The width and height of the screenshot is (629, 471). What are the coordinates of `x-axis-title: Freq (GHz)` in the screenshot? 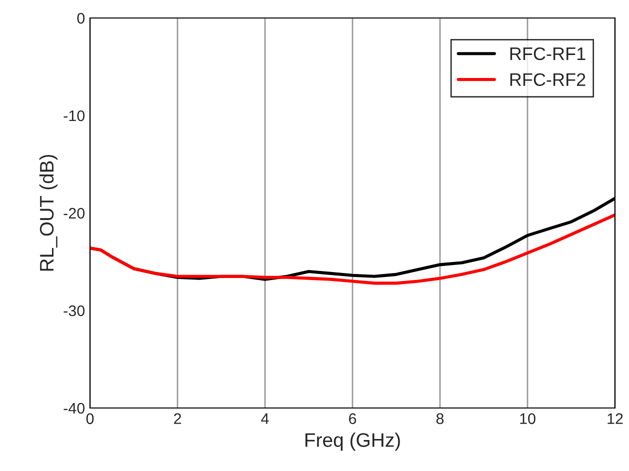 It's located at (352, 441).